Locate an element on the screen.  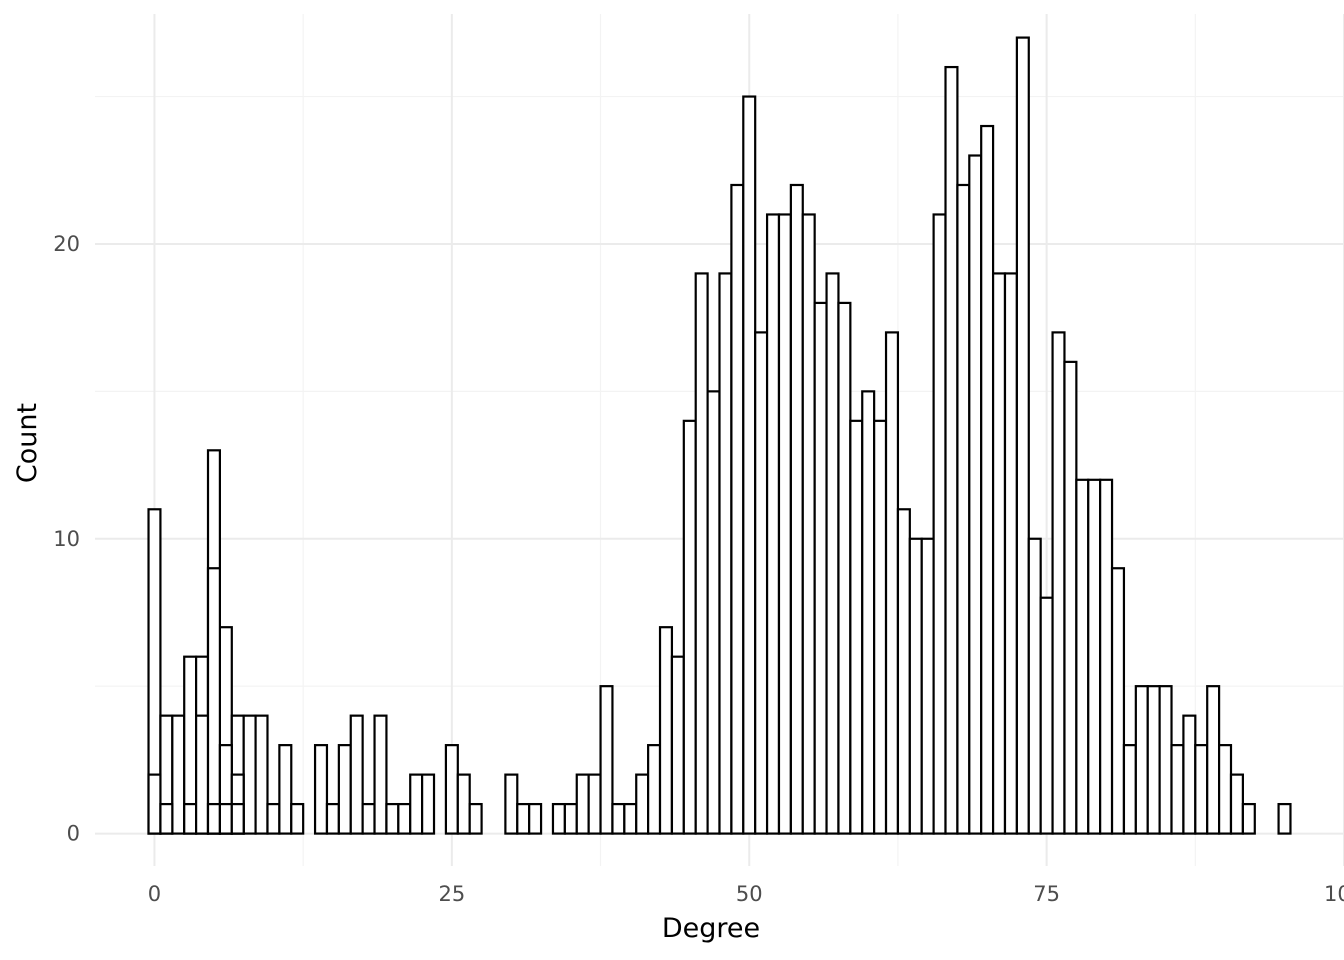
y-axis-ticks: 0 10 20 is located at coordinates (66, 539).